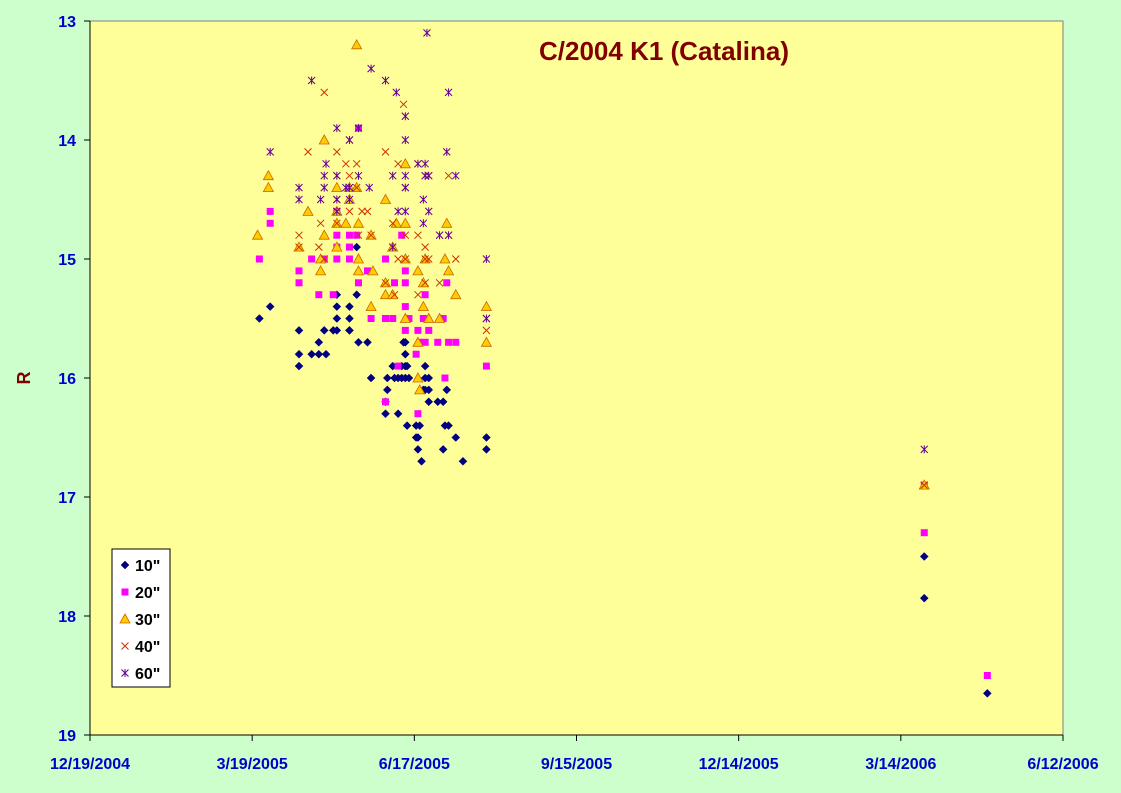 The width and height of the screenshot is (1121, 793). What do you see at coordinates (147, 566) in the screenshot?
I see `legend-label: 10"` at bounding box center [147, 566].